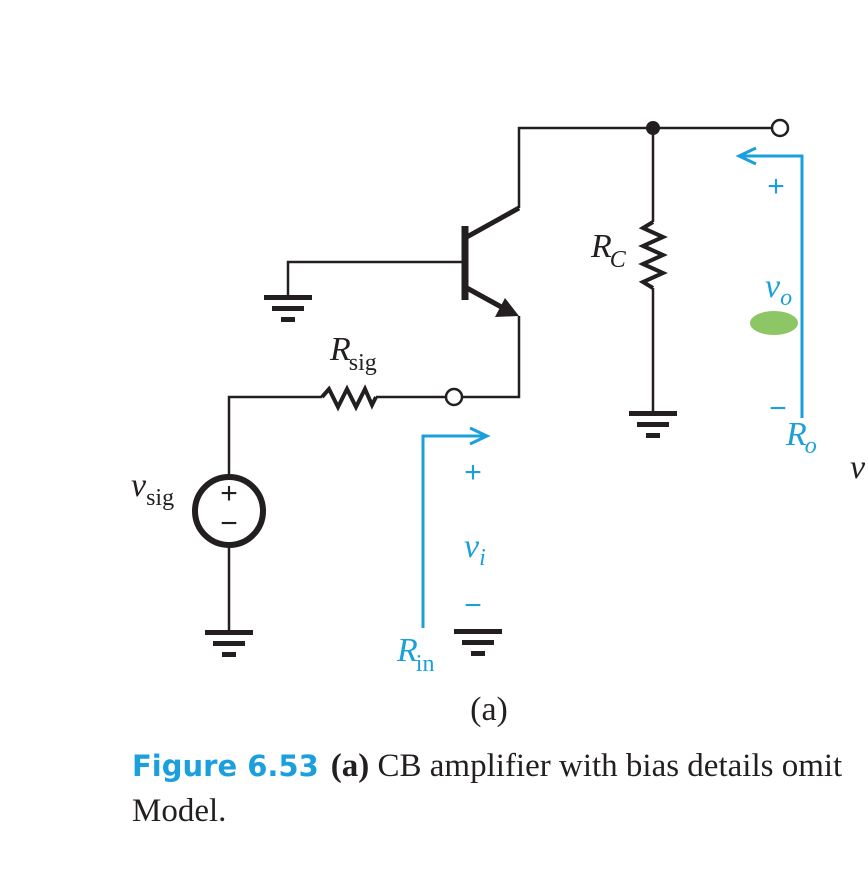 The width and height of the screenshot is (868, 874). What do you see at coordinates (349, 398) in the screenshot?
I see `rsig-resistor` at bounding box center [349, 398].